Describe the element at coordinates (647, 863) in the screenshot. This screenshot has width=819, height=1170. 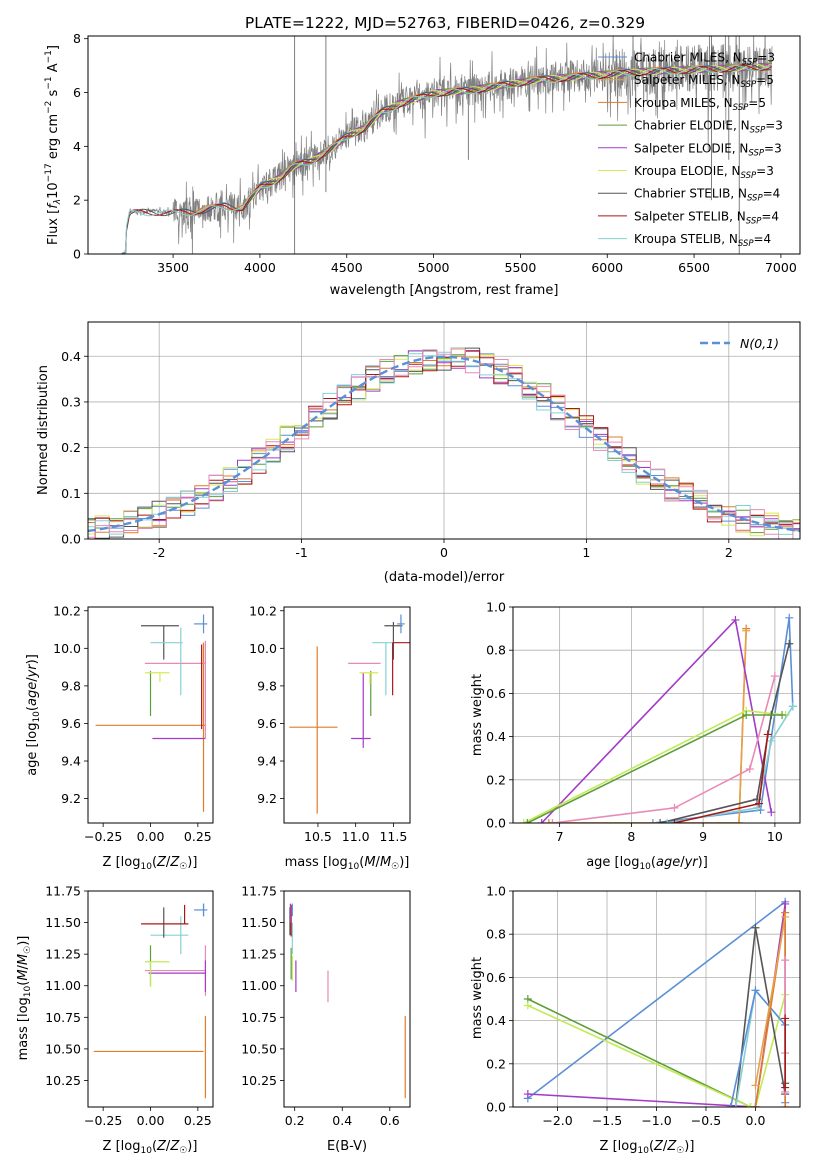
I see `weight-age-xlabel: age [log10(age/yr)]` at that location.